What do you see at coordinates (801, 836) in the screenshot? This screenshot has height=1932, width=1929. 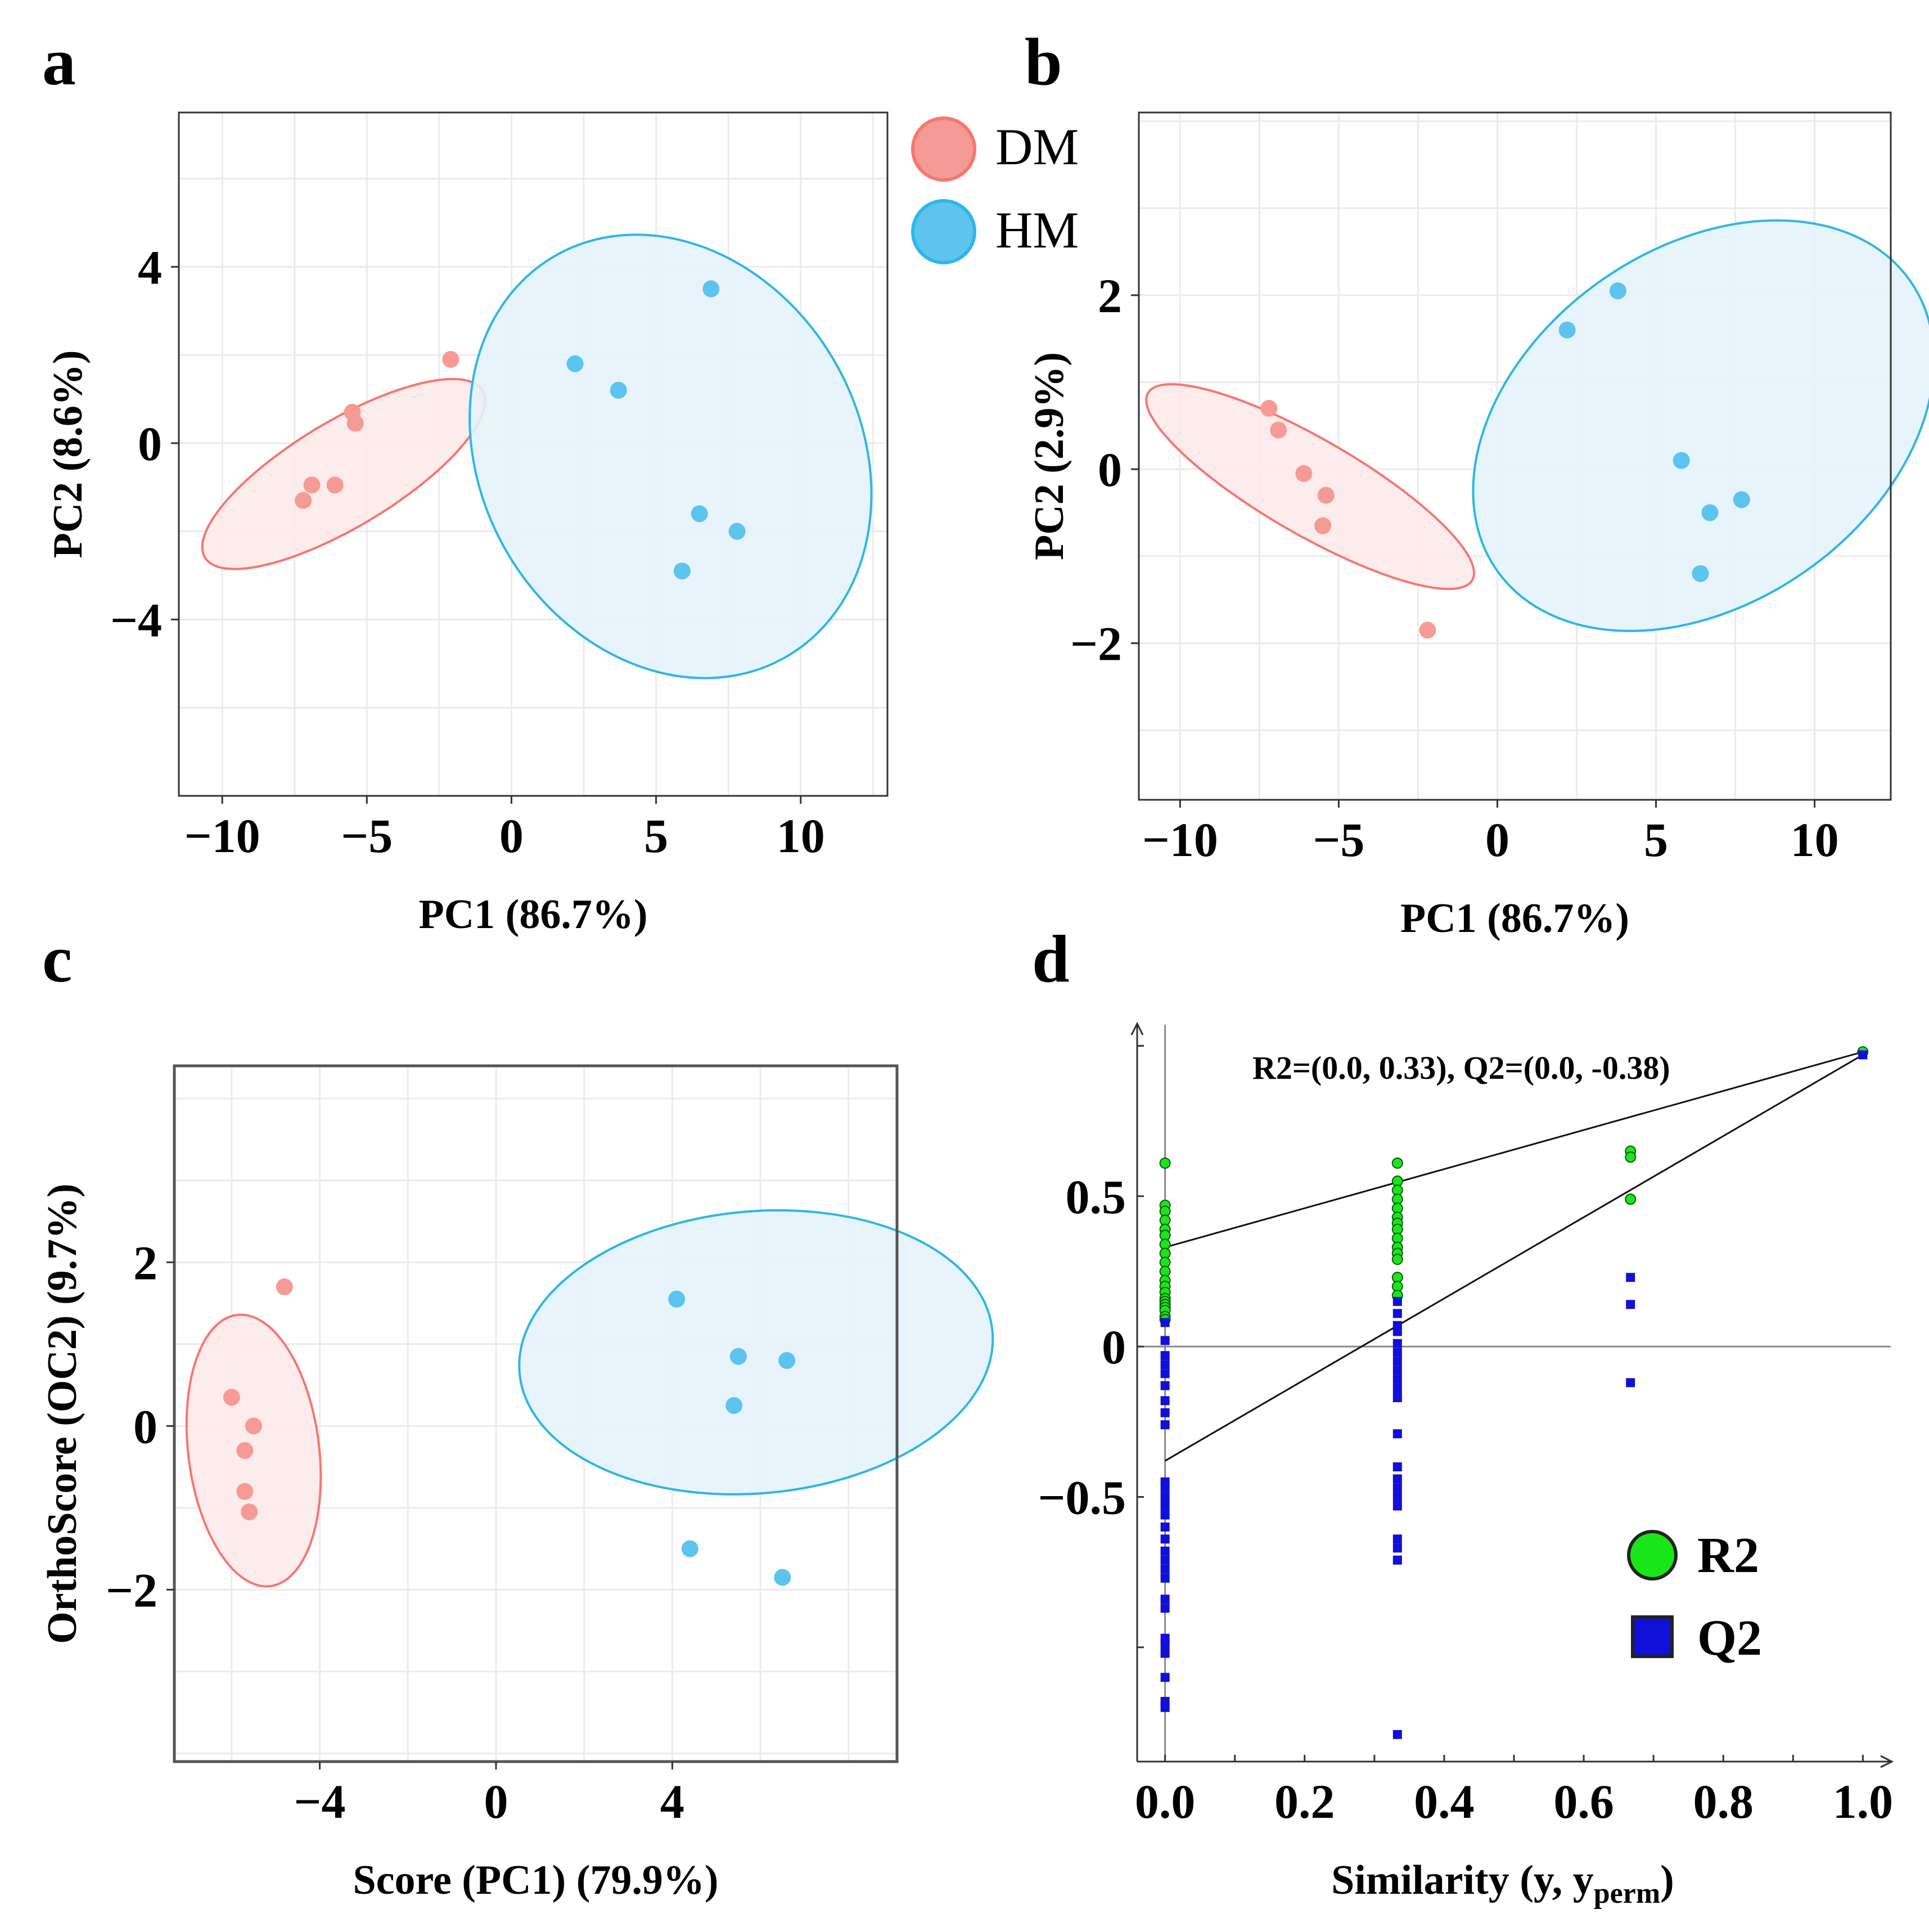 I see `panel-a-xtick-label: 10` at bounding box center [801, 836].